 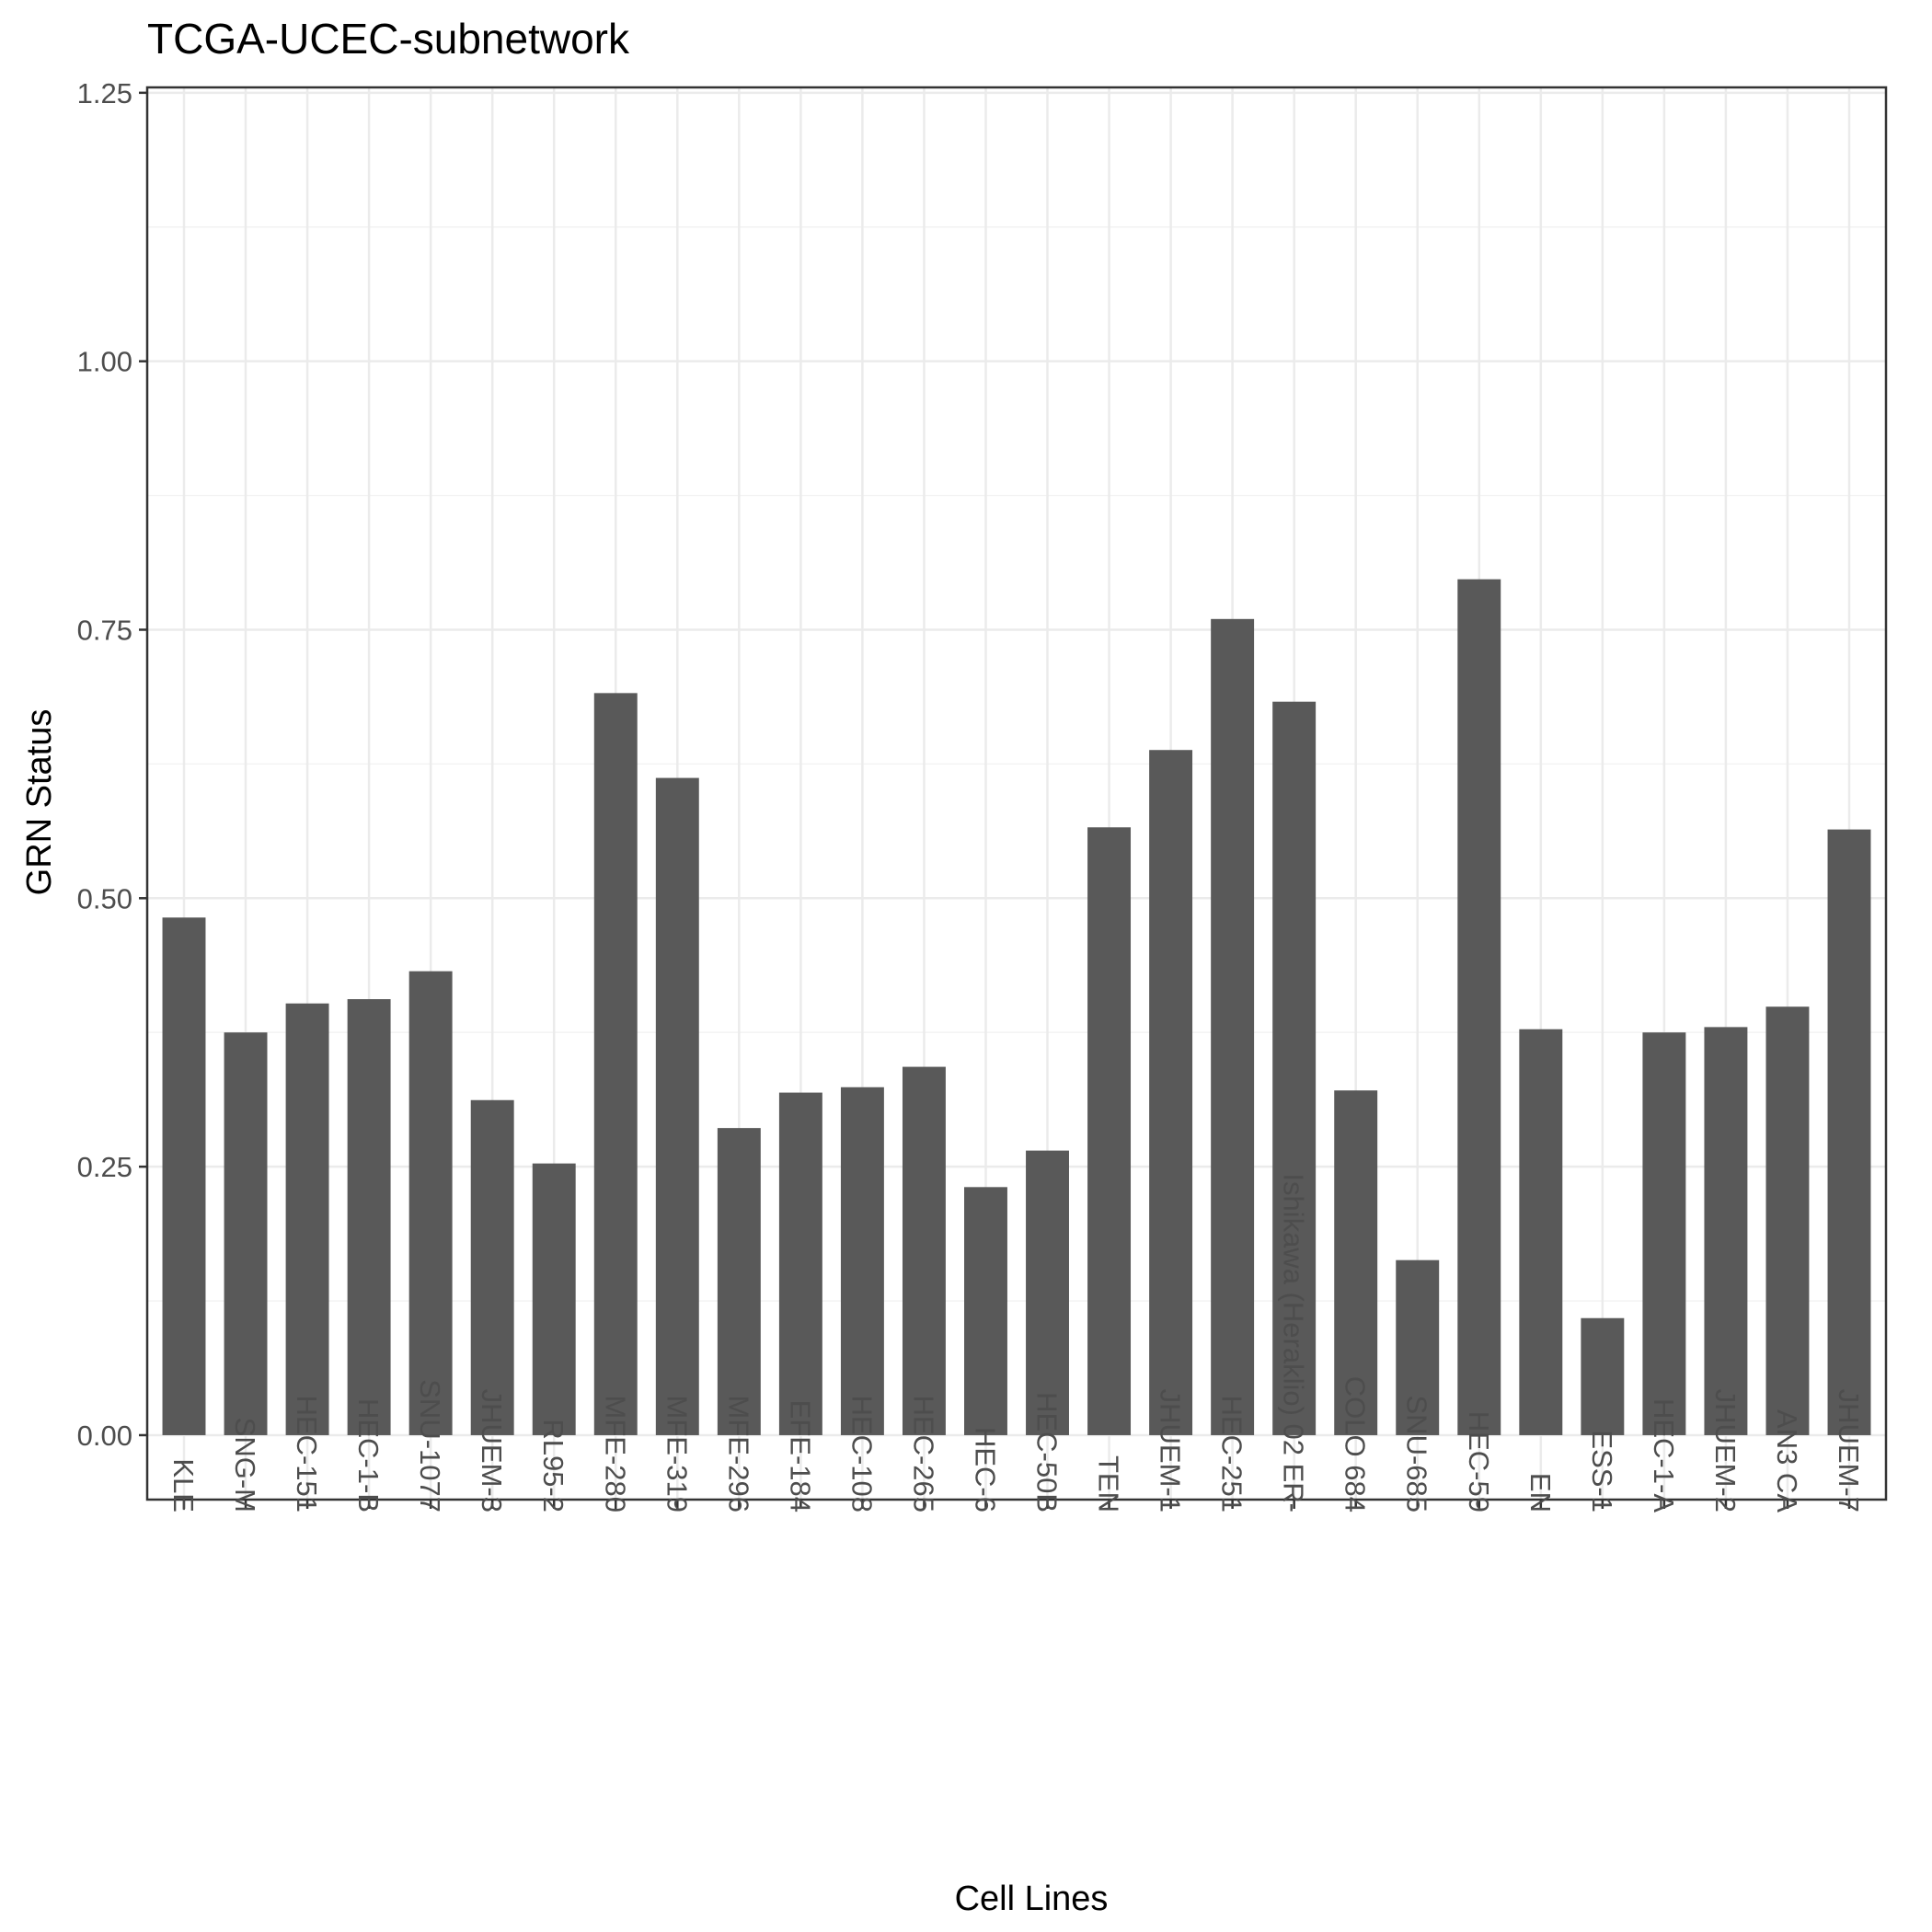 I want to click on x-tick-label: SNU-1077, so click(x=430, y=1445).